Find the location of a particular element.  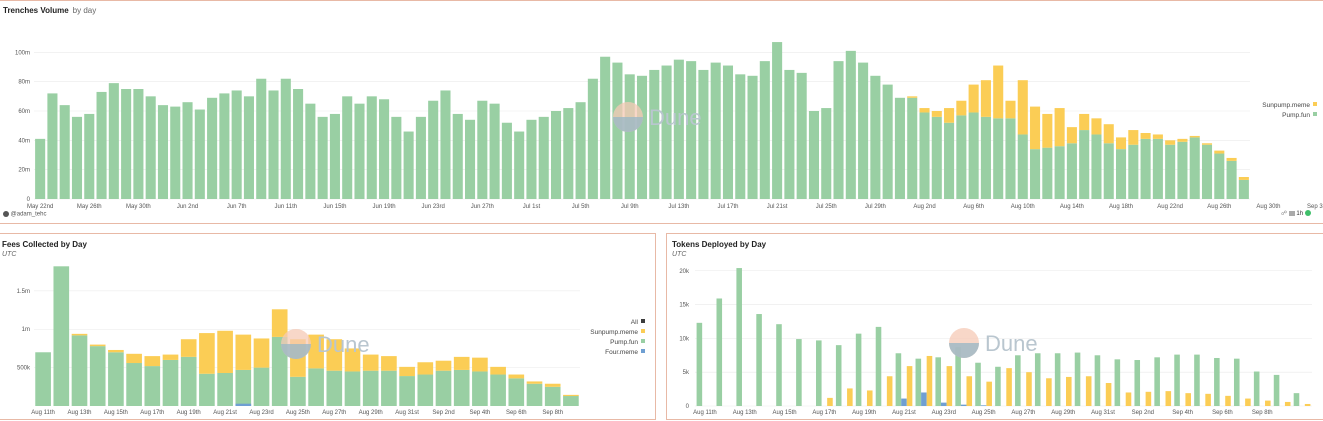

dune-logo-wave is located at coordinates (964, 350).